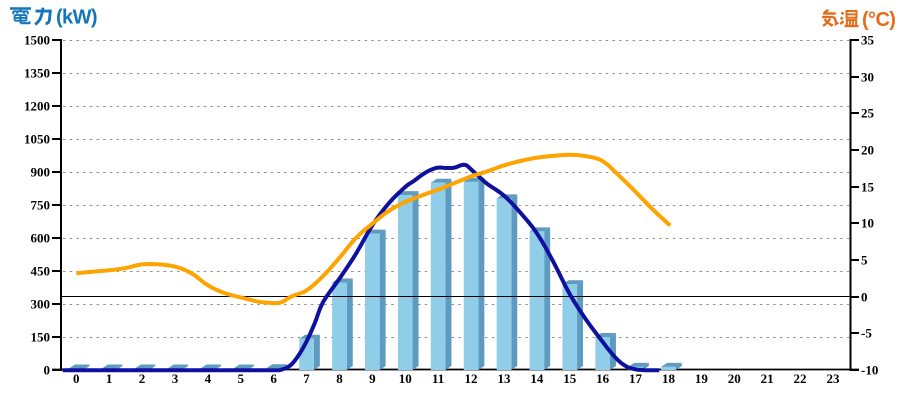  What do you see at coordinates (878, 20) in the screenshot?
I see `svg-text: (°C)` at bounding box center [878, 20].